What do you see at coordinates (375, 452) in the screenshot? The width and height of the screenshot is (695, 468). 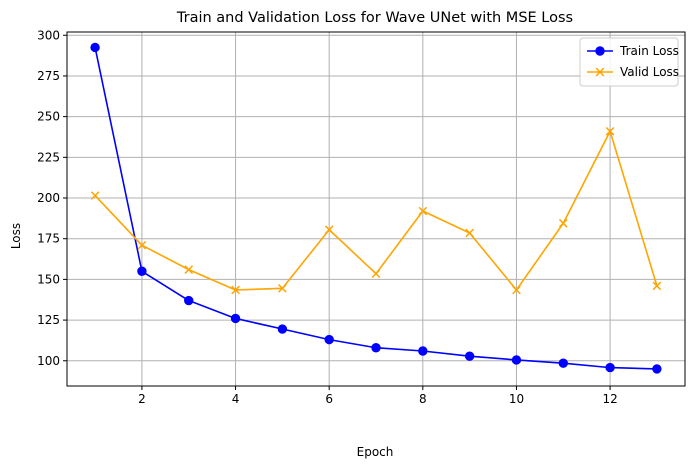 I see `x-axis-label: Epoch` at bounding box center [375, 452].